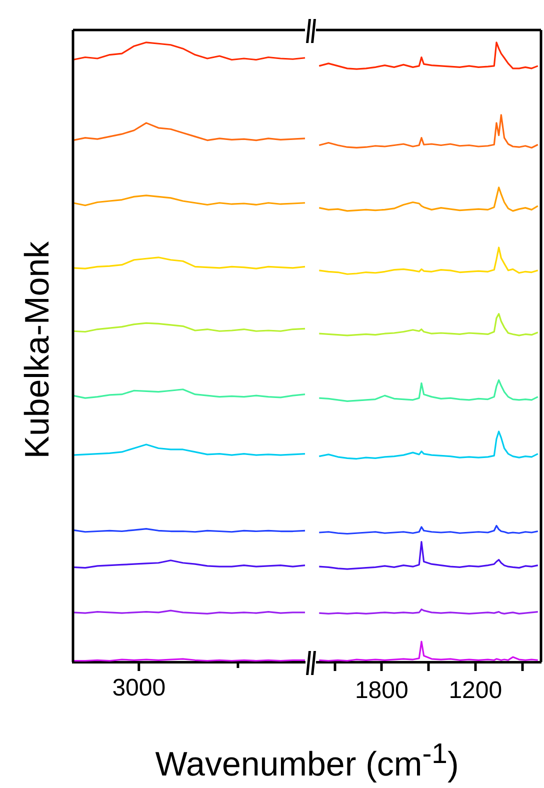  Describe the element at coordinates (381, 690) in the screenshot. I see `x-tick-label: 1800` at that location.